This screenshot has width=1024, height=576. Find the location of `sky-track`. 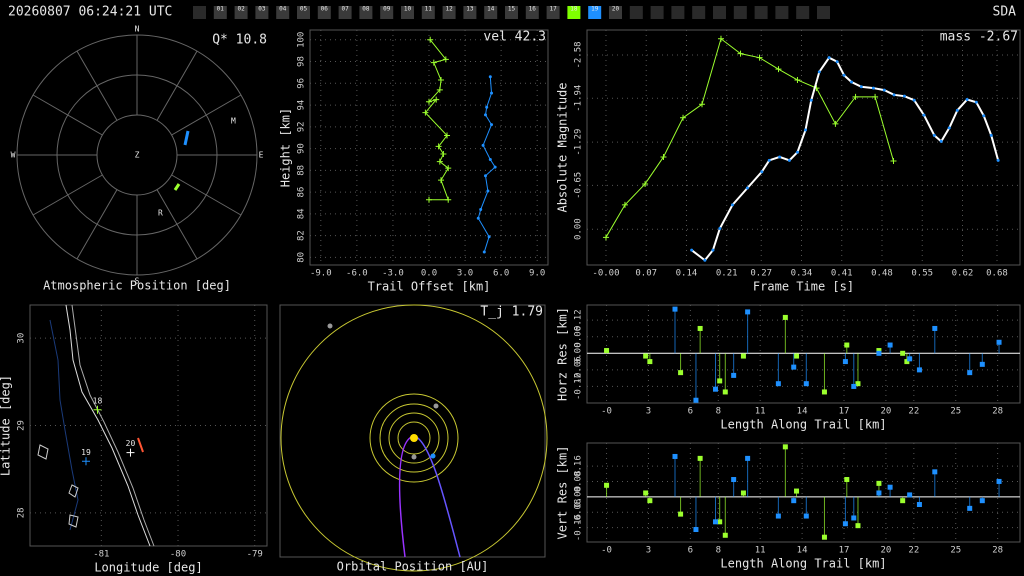

sky-track is located at coordinates (177, 187).